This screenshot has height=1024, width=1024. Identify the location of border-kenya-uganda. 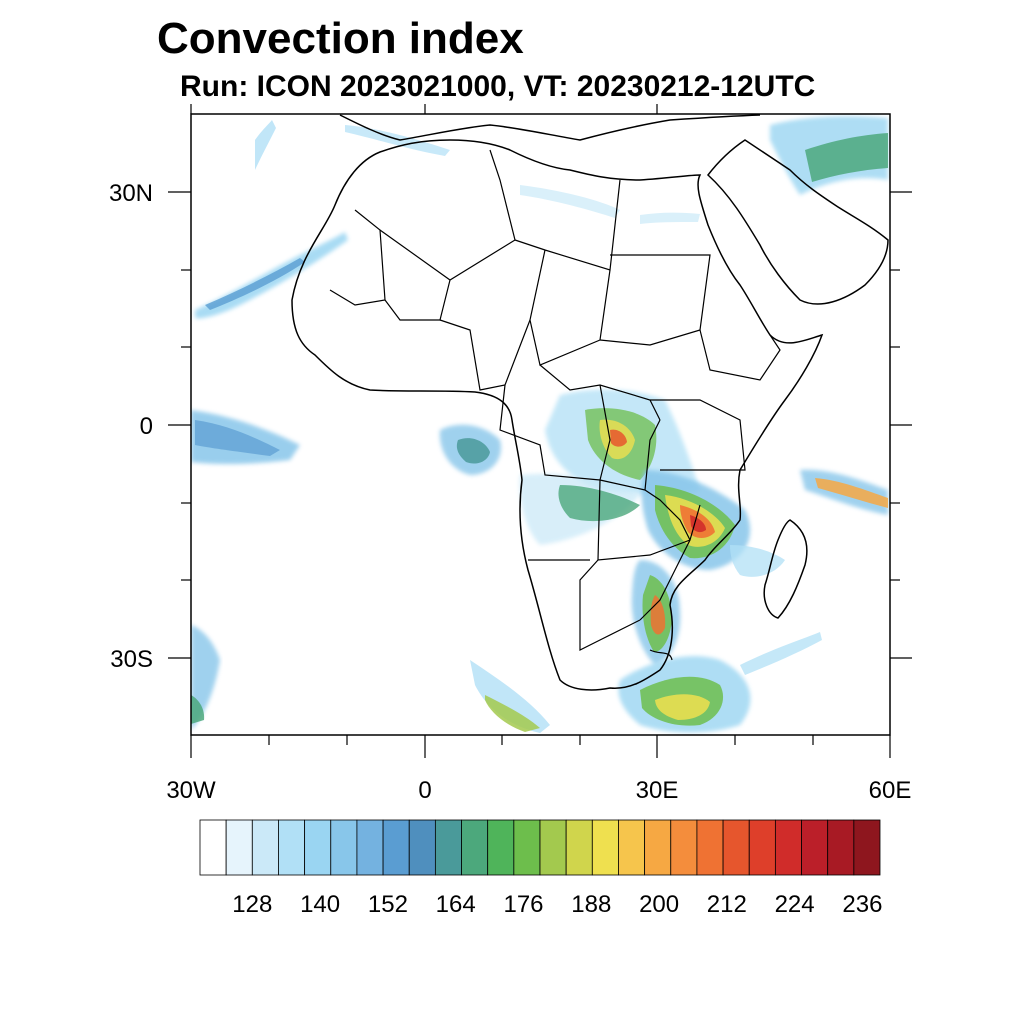
(698, 435).